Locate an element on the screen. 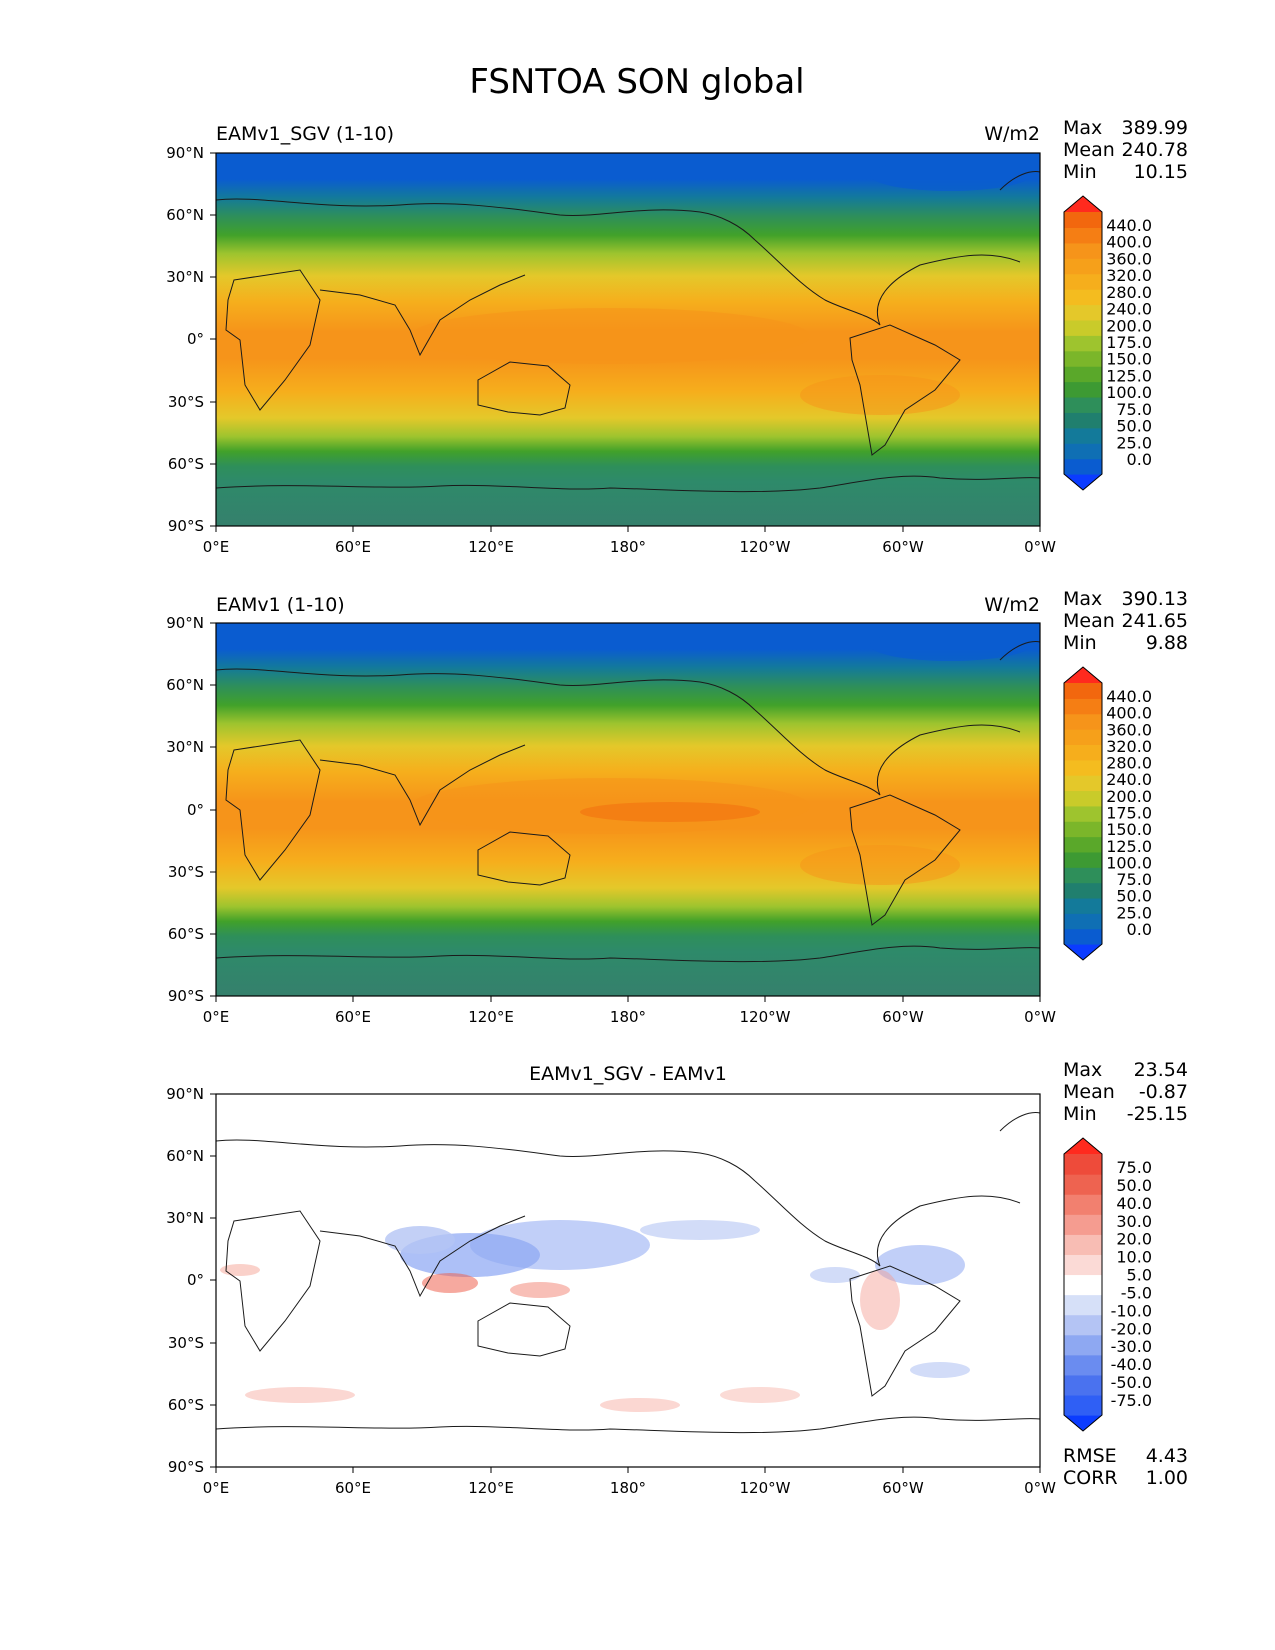 The image size is (1275, 1650). x-tick-label: 0°W is located at coordinates (1040, 547).